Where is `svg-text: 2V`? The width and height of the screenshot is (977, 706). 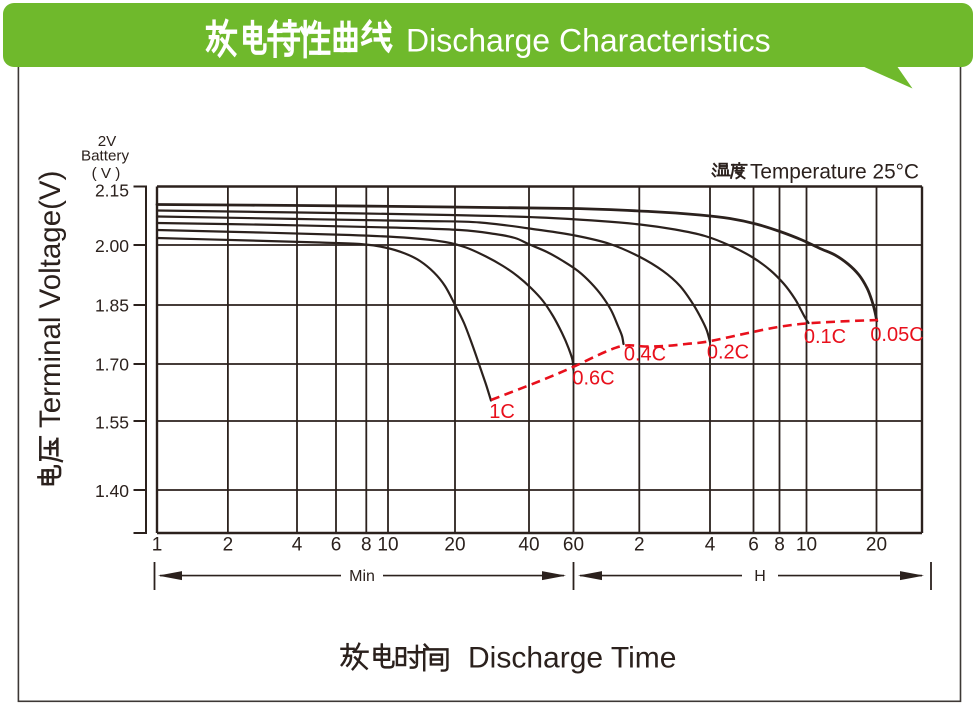 svg-text: 2V is located at coordinates (107, 141).